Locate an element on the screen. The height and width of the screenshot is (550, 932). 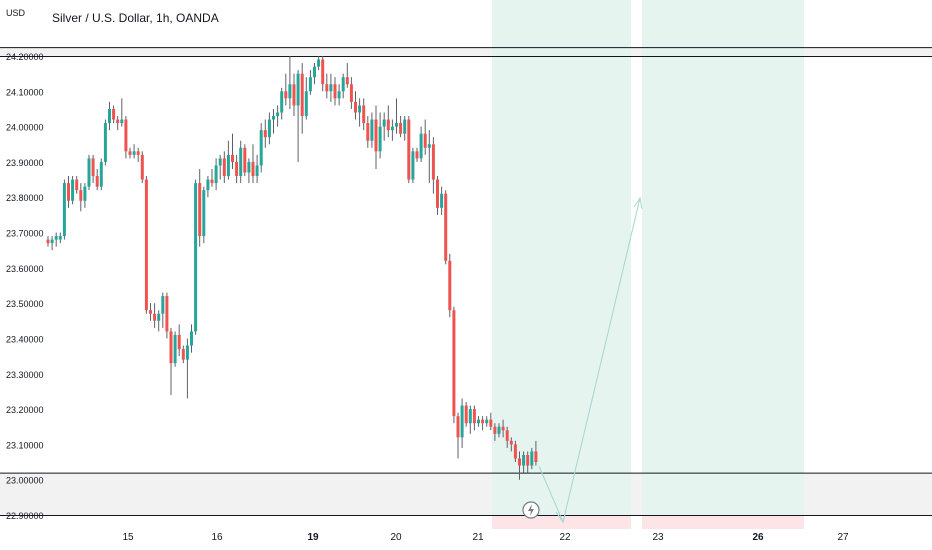
y-tick-label: 23.40000 is located at coordinates (25, 339).